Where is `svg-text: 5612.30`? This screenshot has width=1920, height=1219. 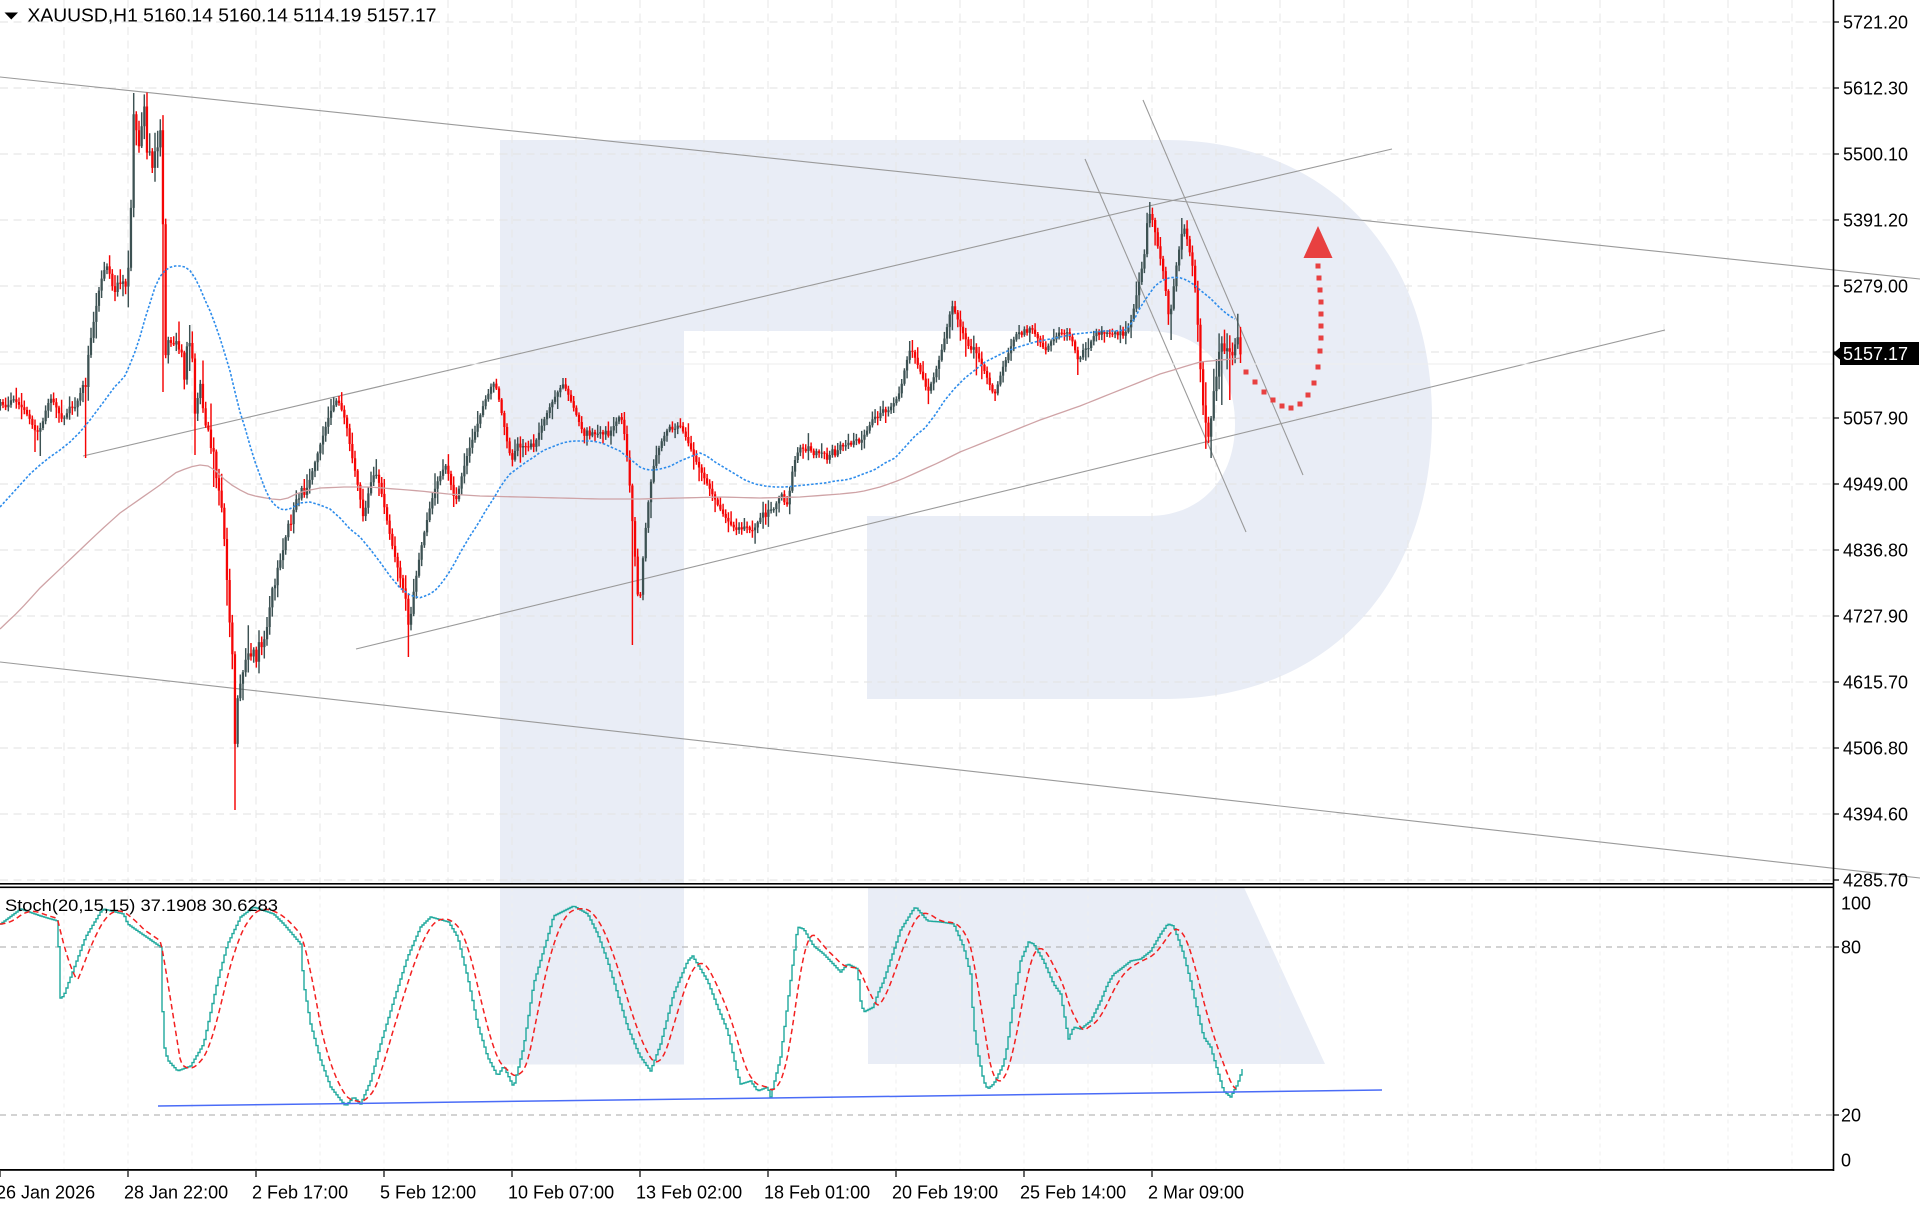 svg-text: 5612.30 is located at coordinates (1875, 89).